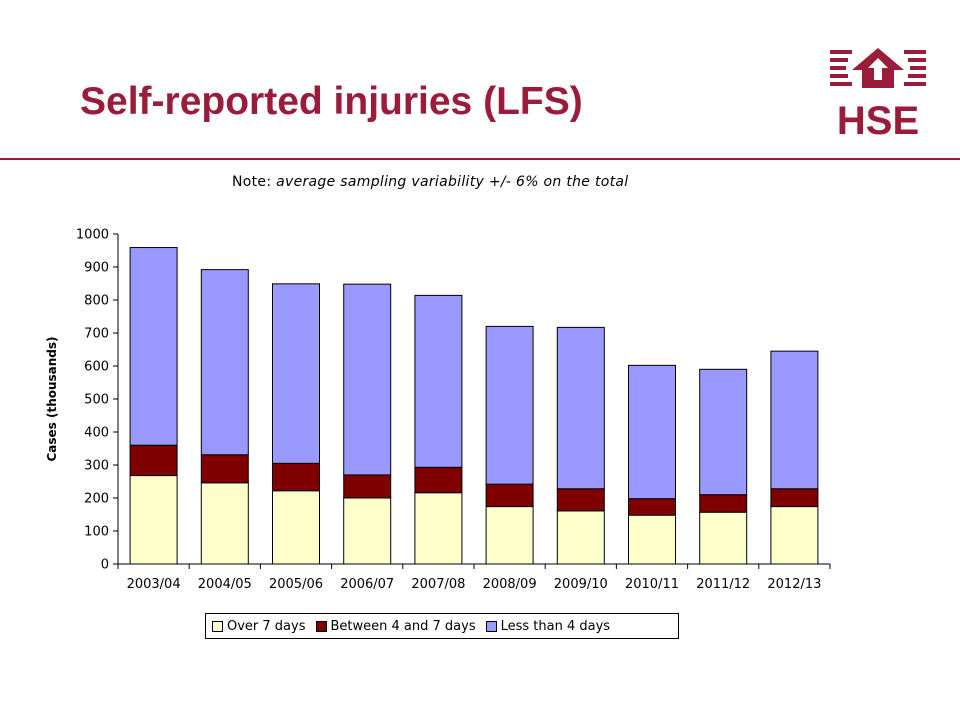  Describe the element at coordinates (581, 584) in the screenshot. I see `x-tick-label: 2009/10` at that location.